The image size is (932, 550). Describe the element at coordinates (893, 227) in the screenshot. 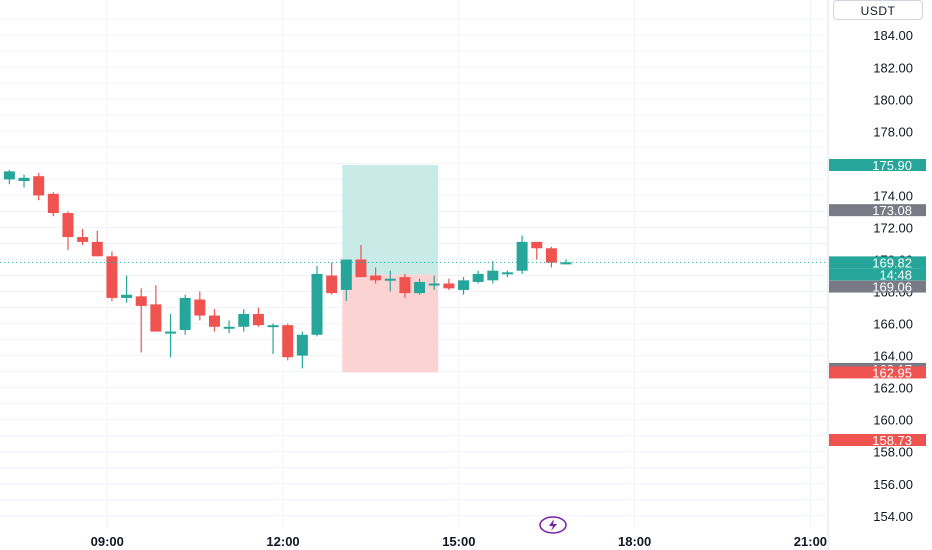

I see `y-tick-label: 172.00` at that location.